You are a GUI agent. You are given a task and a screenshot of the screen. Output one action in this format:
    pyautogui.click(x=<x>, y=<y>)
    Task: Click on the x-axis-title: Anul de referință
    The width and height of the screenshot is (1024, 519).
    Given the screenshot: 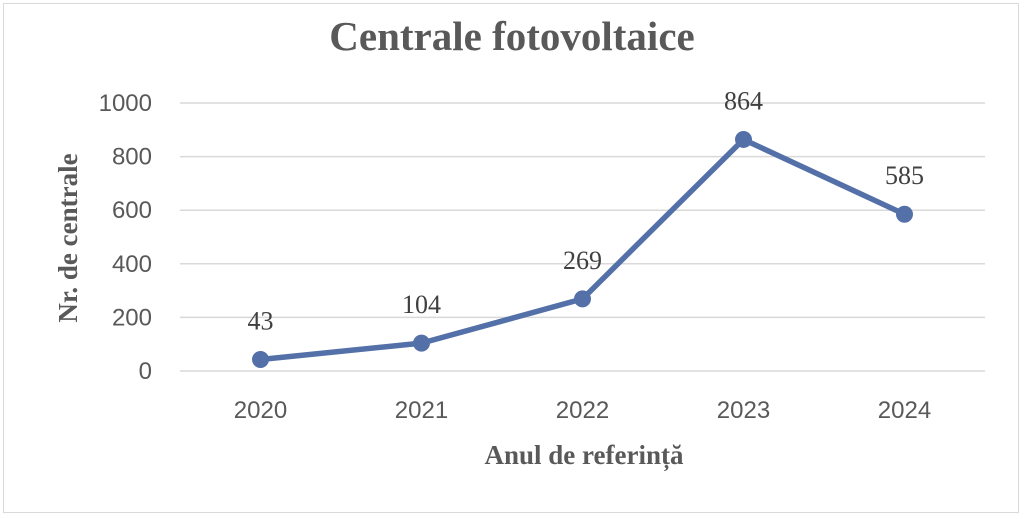 What is the action you would take?
    pyautogui.click(x=584, y=455)
    